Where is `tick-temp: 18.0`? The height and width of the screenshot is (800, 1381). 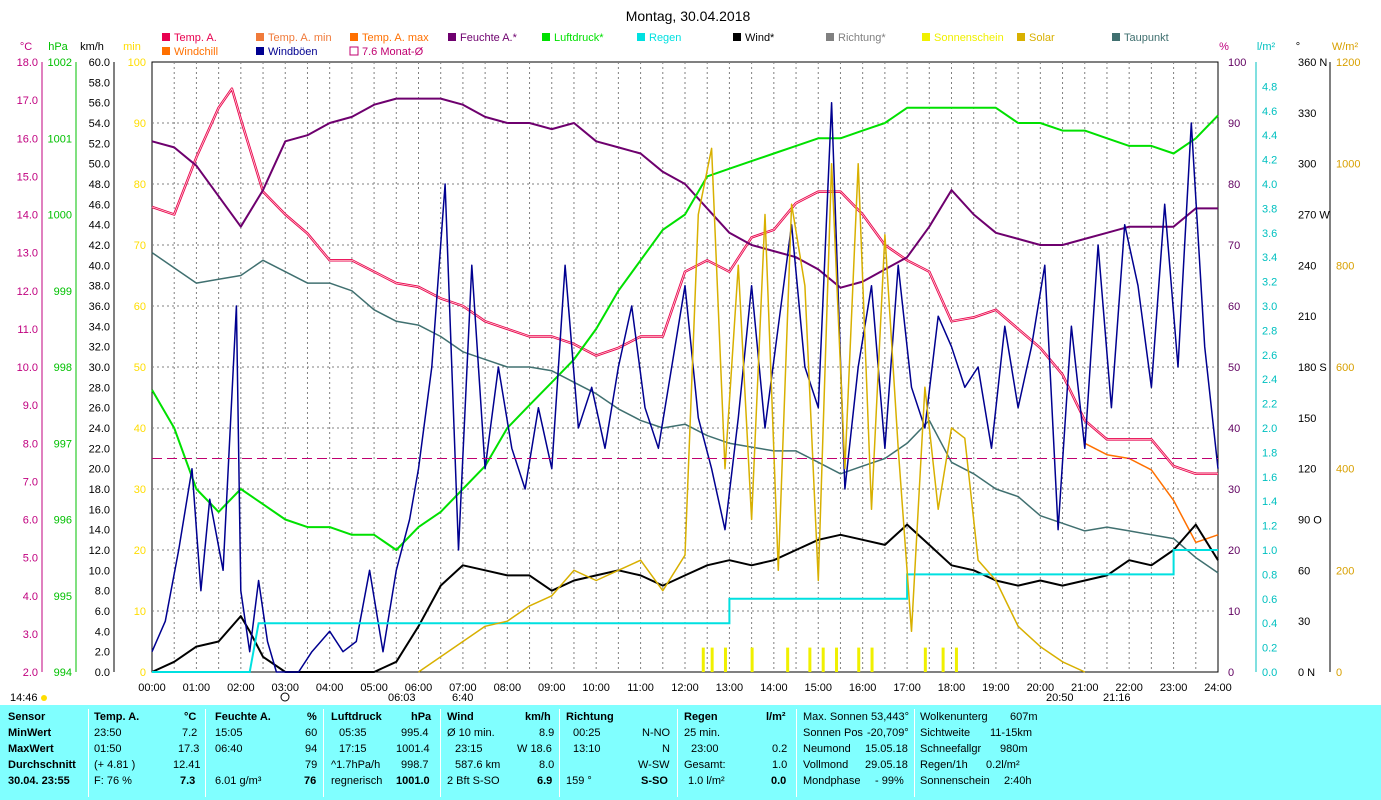 tick-temp: 18.0 is located at coordinates (27, 63).